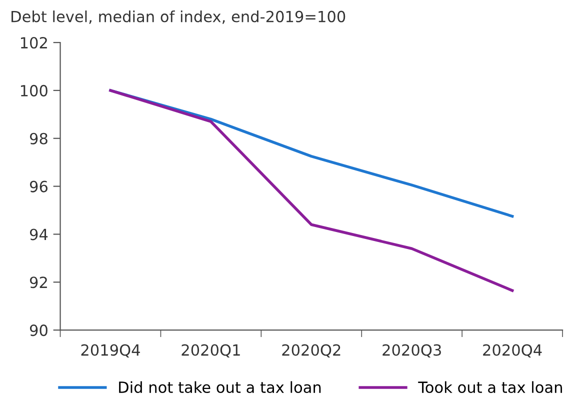 The width and height of the screenshot is (574, 405). What do you see at coordinates (512, 351) in the screenshot?
I see `x-tick-label: 2020Q4` at bounding box center [512, 351].